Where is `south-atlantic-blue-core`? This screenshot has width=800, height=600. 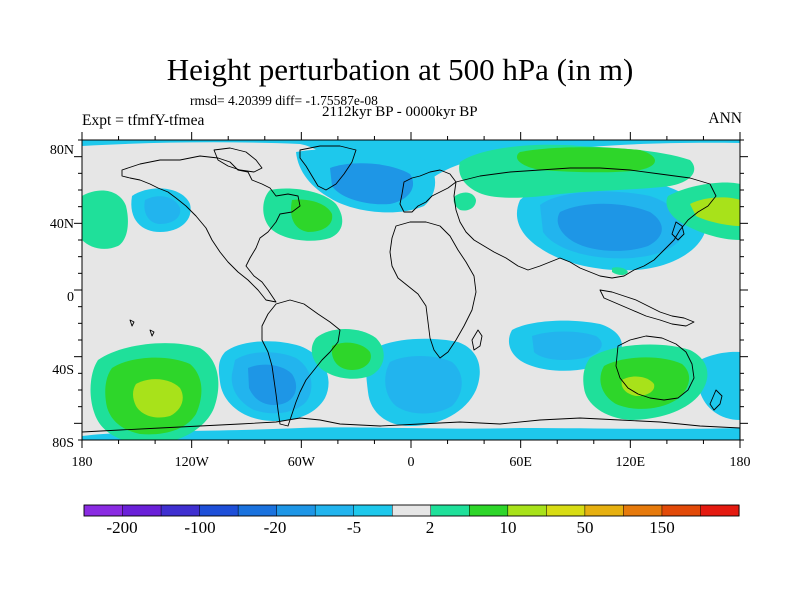 south-atlantic-blue-core is located at coordinates (423, 385).